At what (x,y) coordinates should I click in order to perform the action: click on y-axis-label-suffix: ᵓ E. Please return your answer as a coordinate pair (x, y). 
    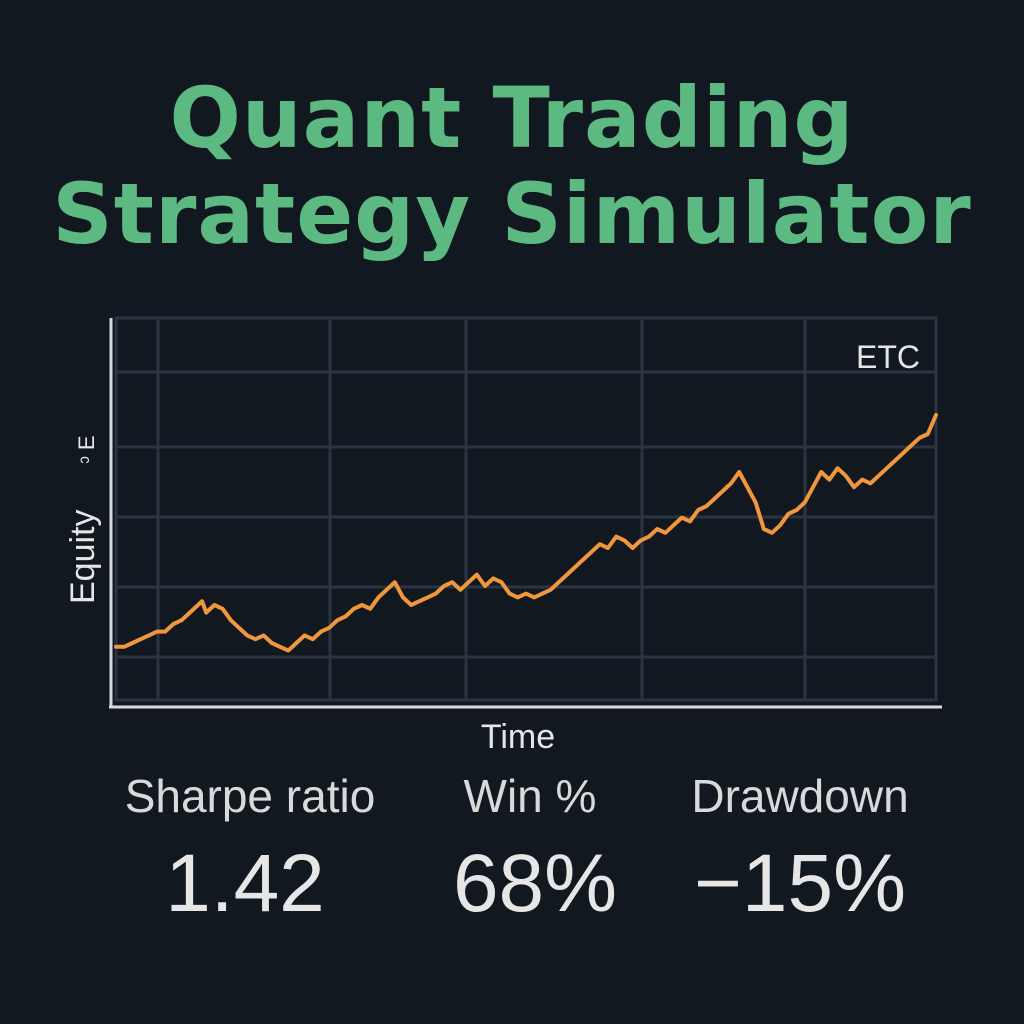
    Looking at the image, I should click on (86, 449).